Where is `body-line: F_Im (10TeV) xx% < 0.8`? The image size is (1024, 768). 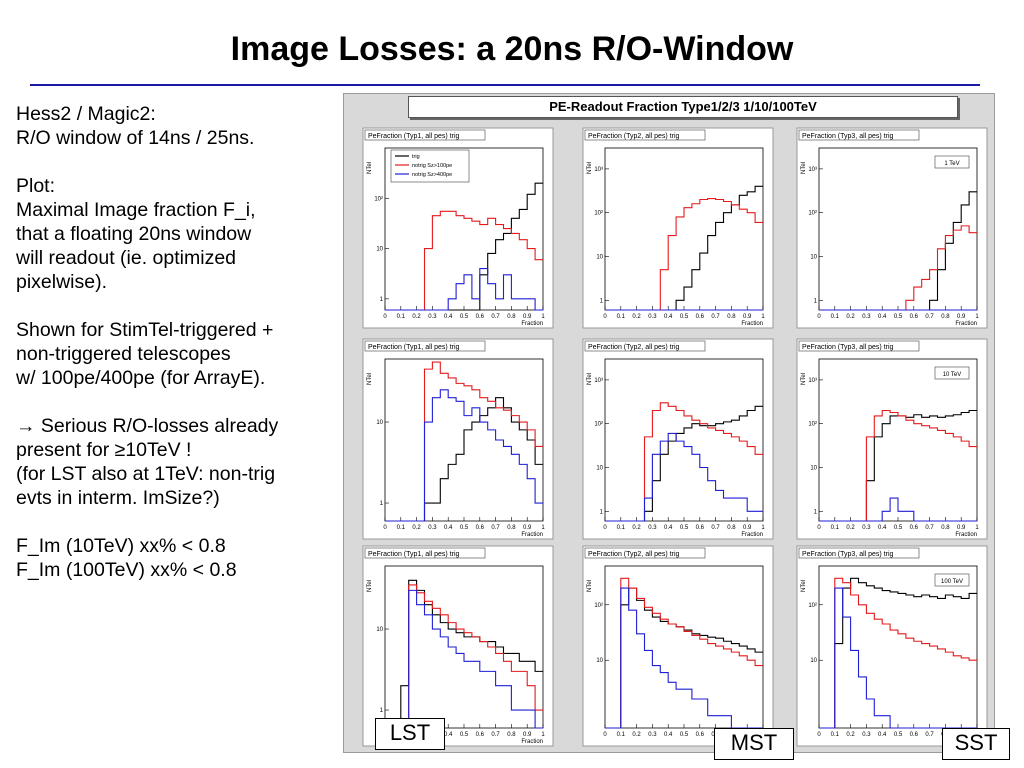
body-line: F_Im (10TeV) xx% < 0.8 is located at coordinates (121, 546).